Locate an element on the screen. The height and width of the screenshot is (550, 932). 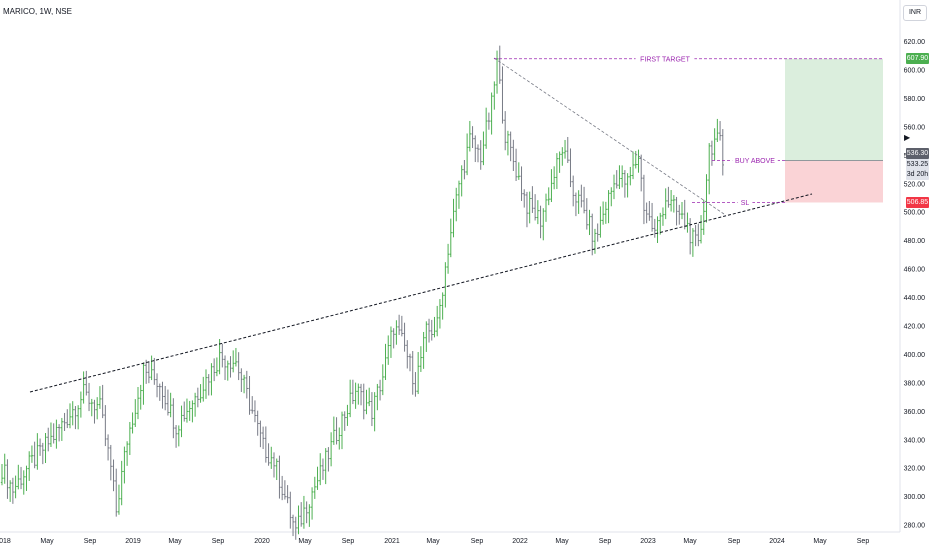
x-tick-label: May is located at coordinates (562, 541).